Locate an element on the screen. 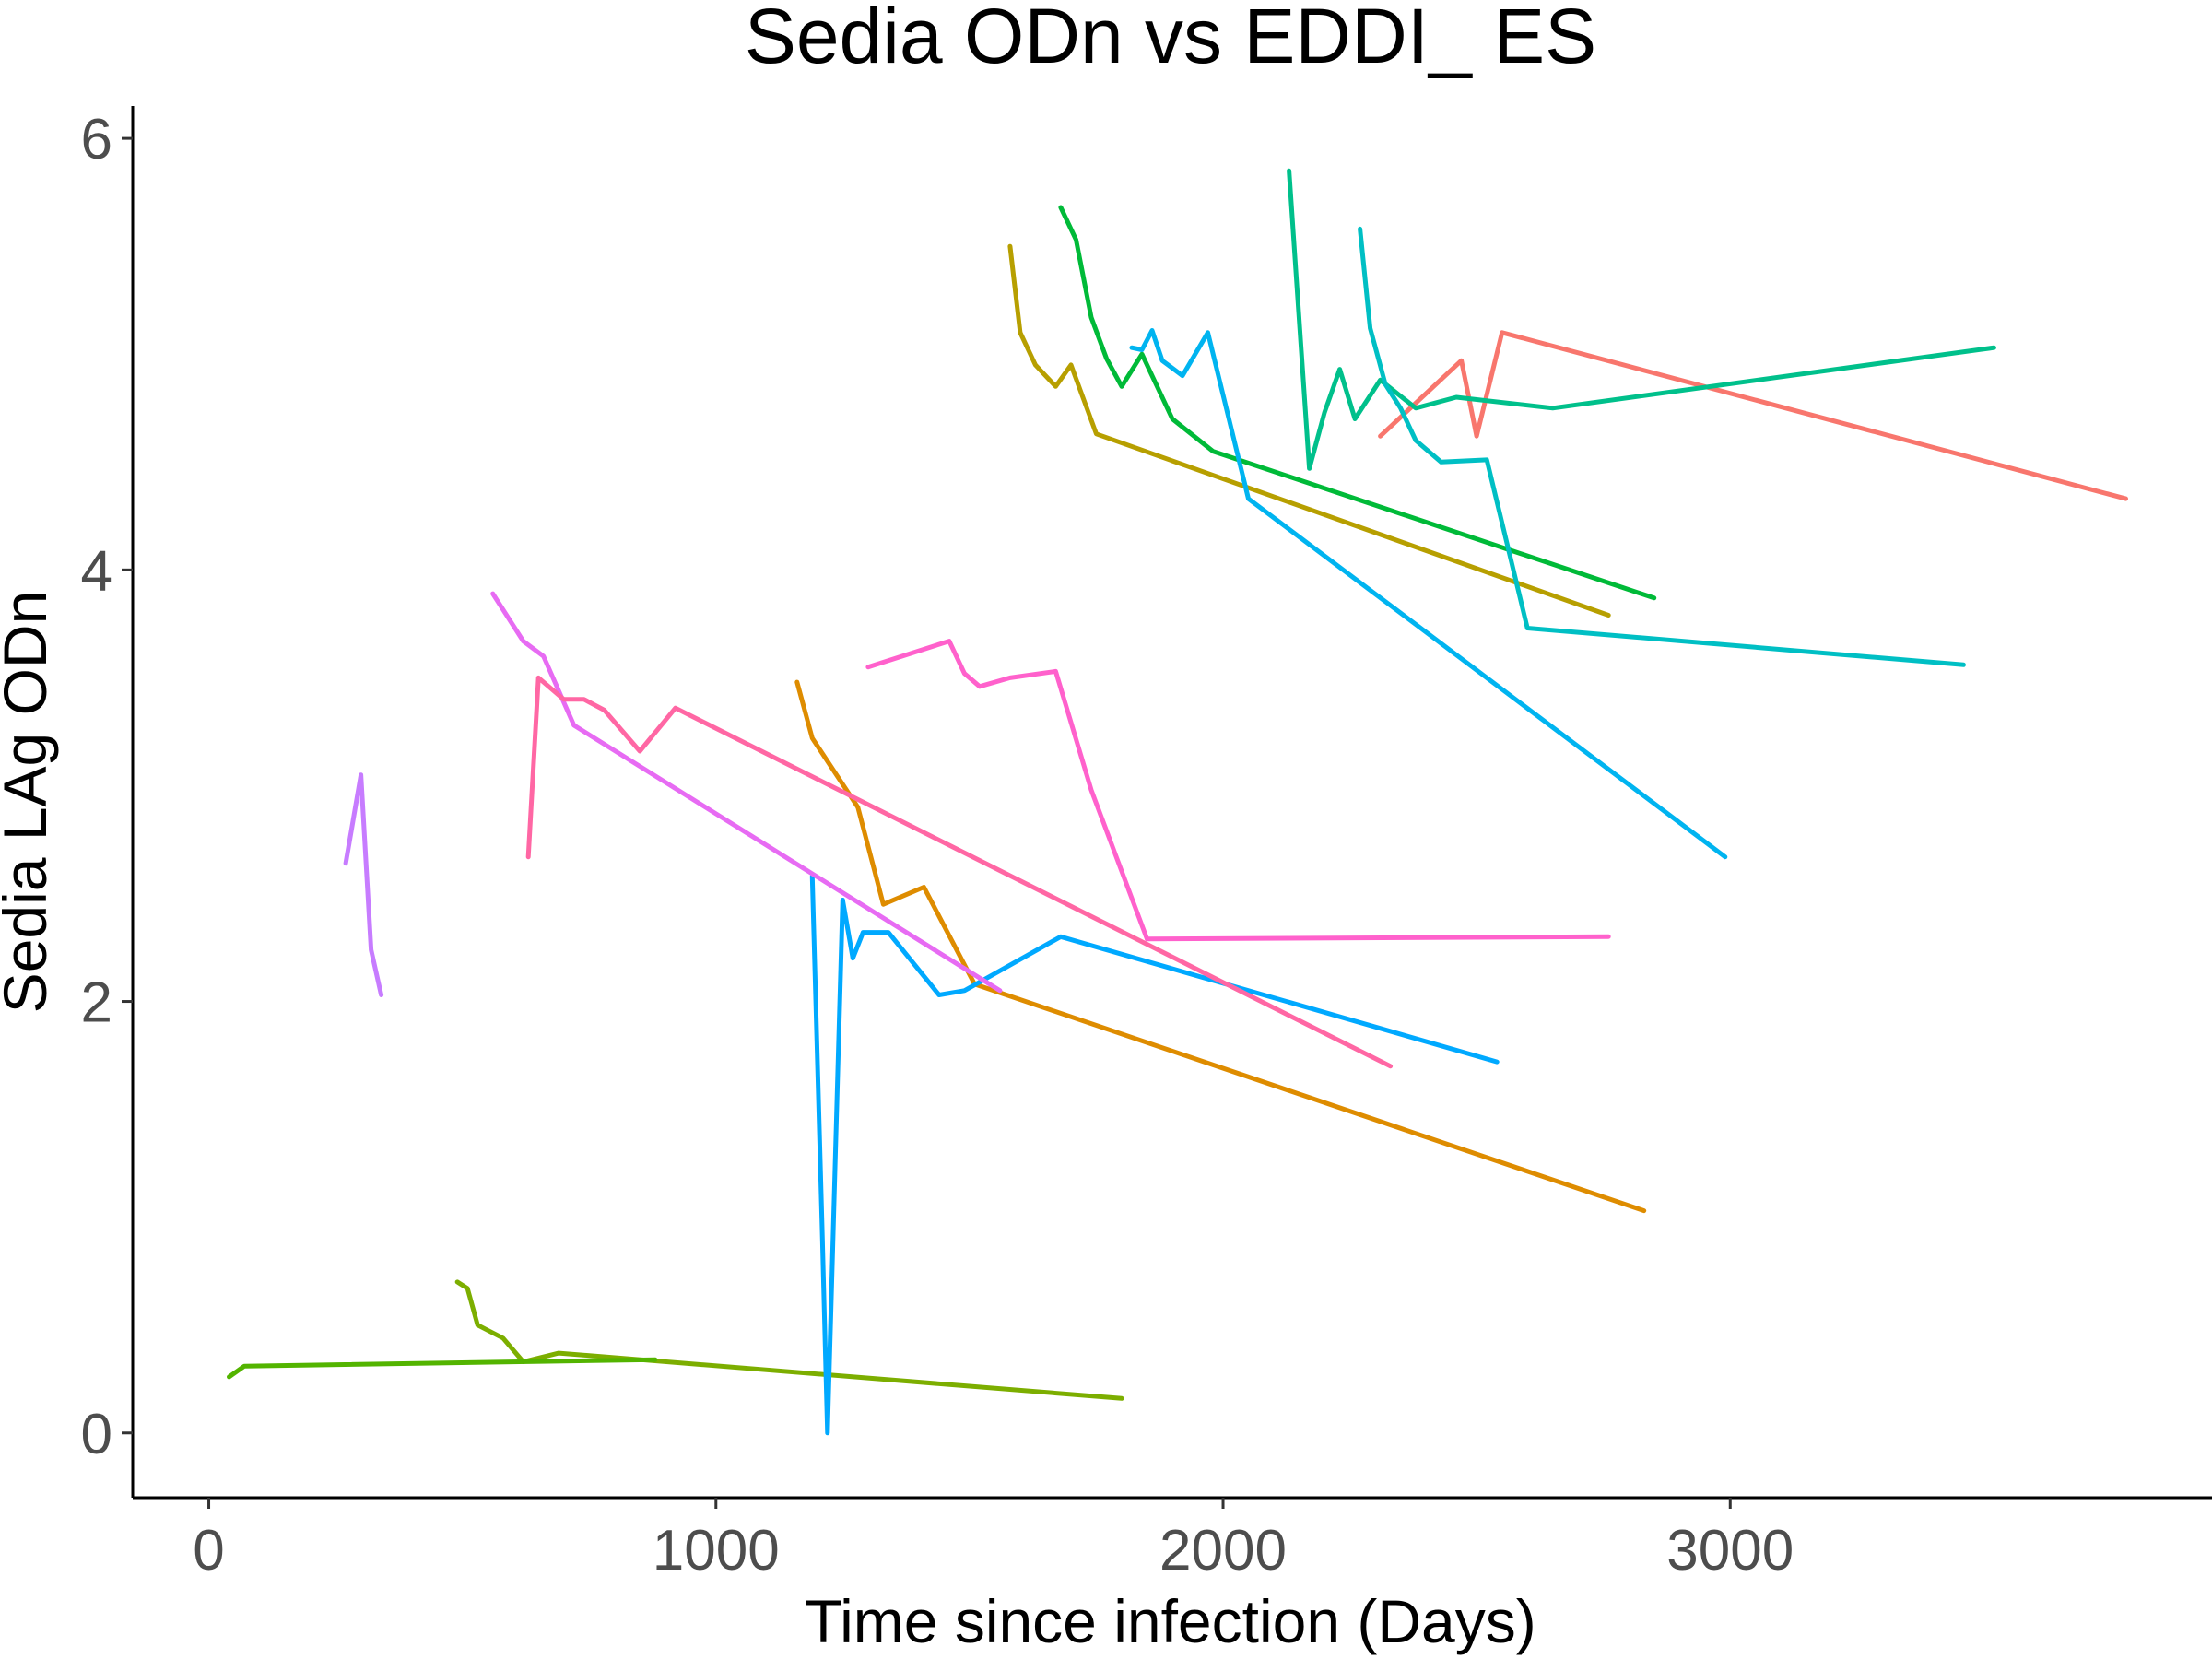  x-tick-label: 0 is located at coordinates (208, 1551).